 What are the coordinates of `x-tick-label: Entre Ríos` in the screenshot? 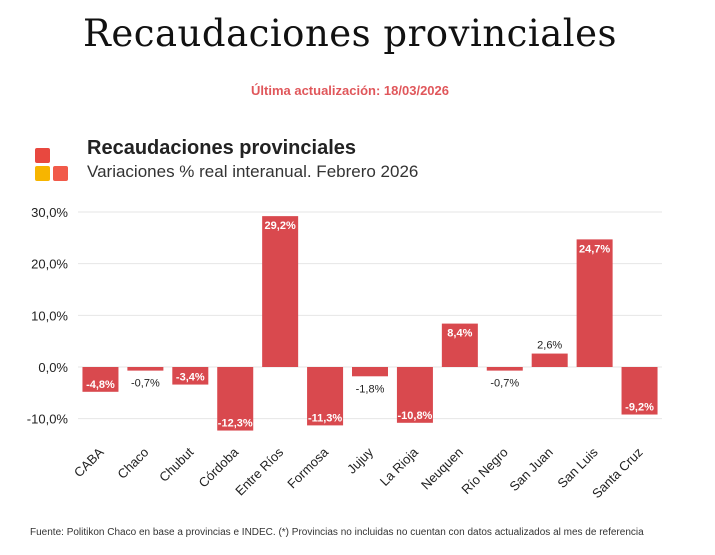 It's located at (259, 471).